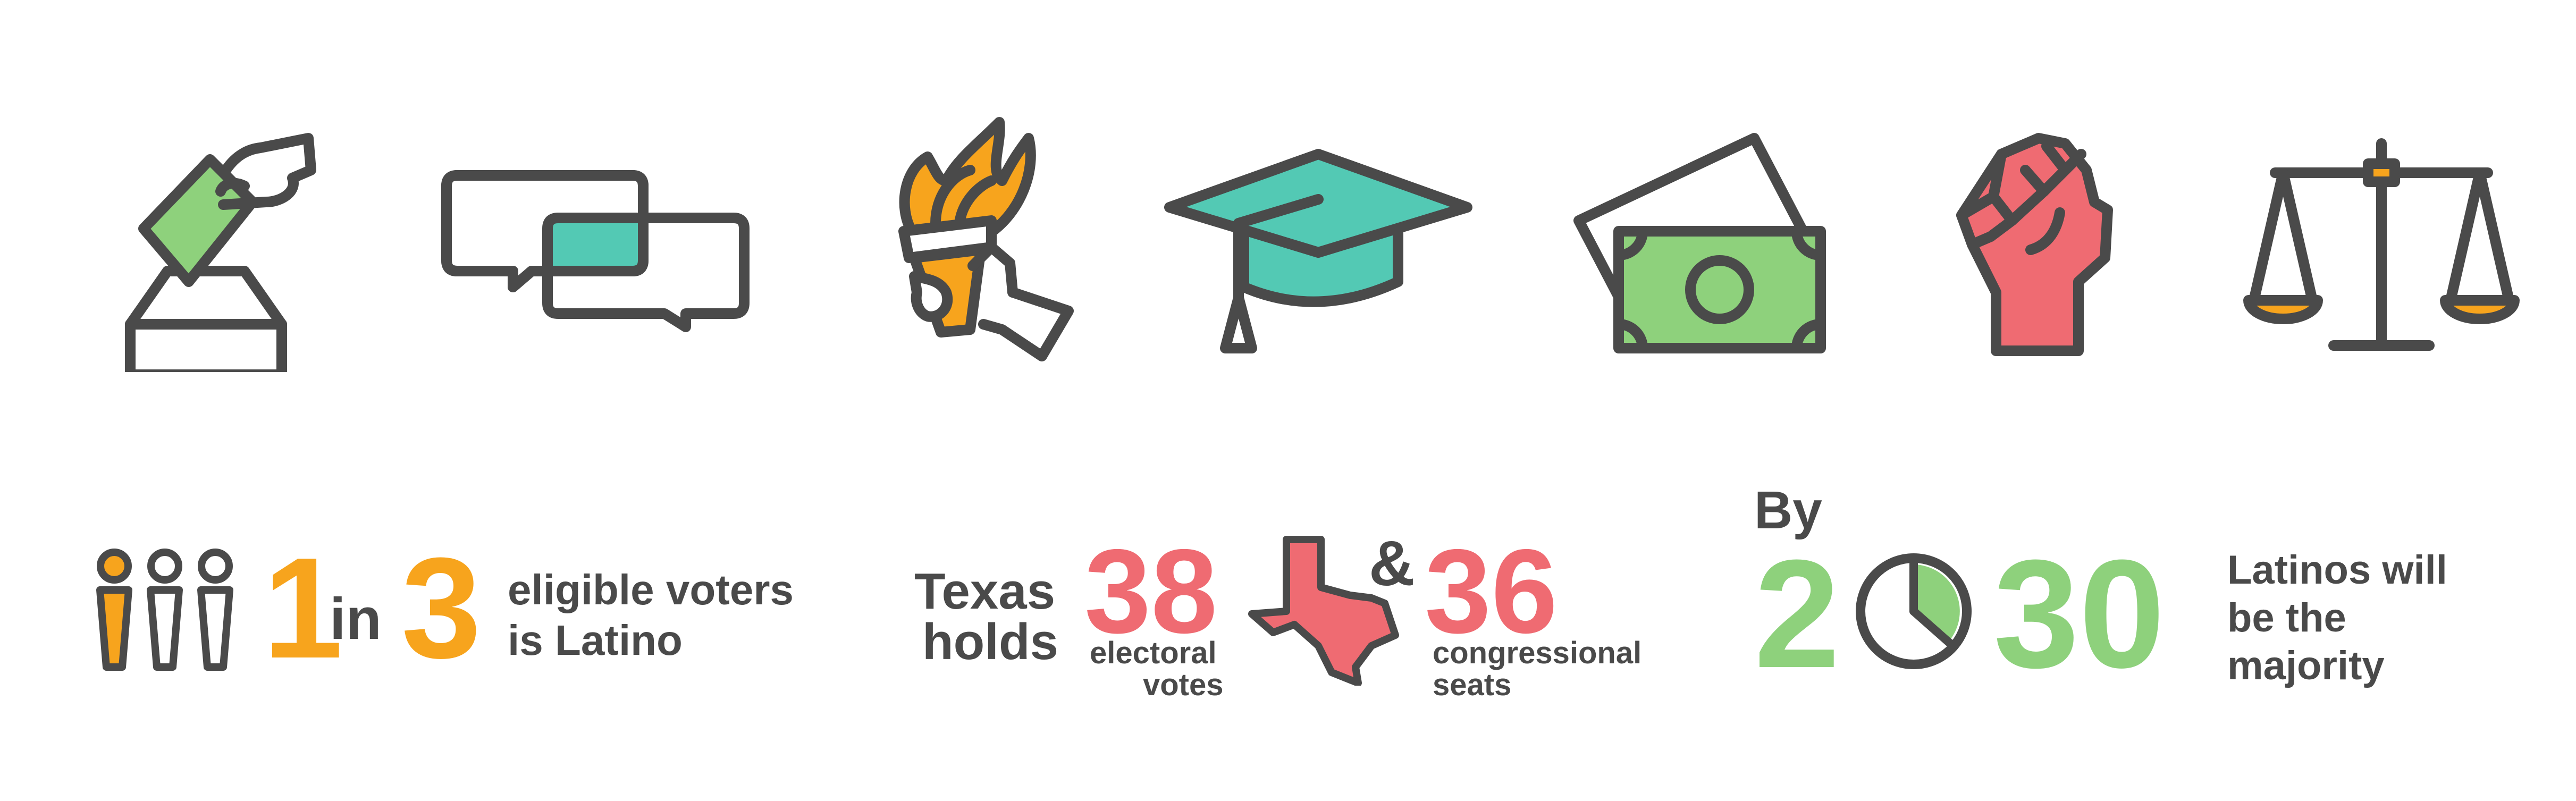 This screenshot has width=2576, height=801. What do you see at coordinates (986, 239) in the screenshot?
I see `torch-icon` at bounding box center [986, 239].